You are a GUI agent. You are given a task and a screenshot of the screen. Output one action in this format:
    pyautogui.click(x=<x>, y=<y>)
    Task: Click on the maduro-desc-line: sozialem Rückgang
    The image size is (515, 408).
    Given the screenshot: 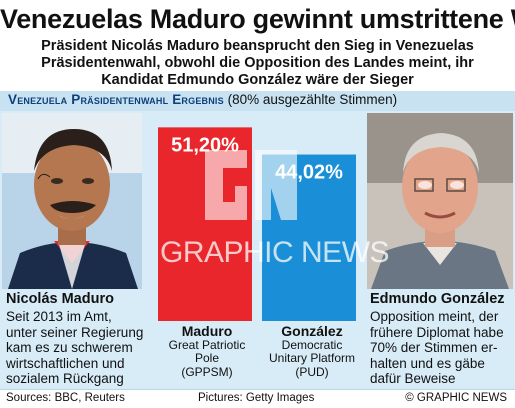 What is the action you would take?
    pyautogui.click(x=65, y=378)
    